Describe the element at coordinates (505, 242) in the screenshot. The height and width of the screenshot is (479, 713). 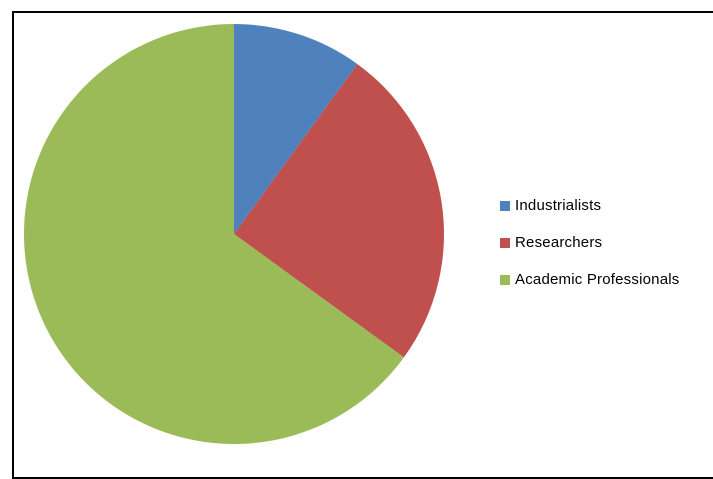
I see `legend-swatch-researchers` at that location.